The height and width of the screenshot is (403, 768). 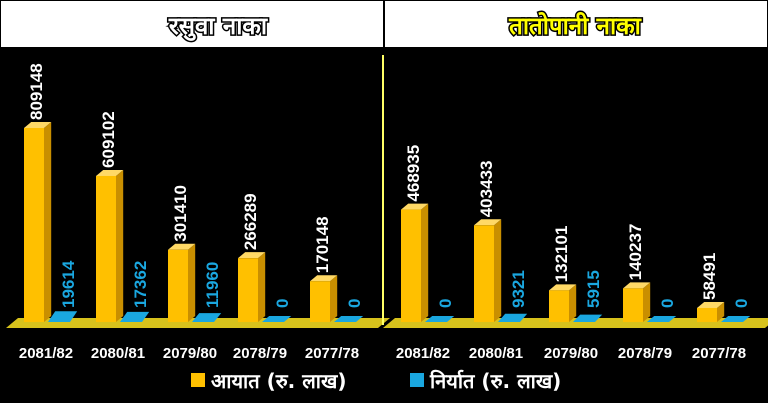 What do you see at coordinates (635, 252) in the screenshot?
I see `import-value-label: 140237` at bounding box center [635, 252].